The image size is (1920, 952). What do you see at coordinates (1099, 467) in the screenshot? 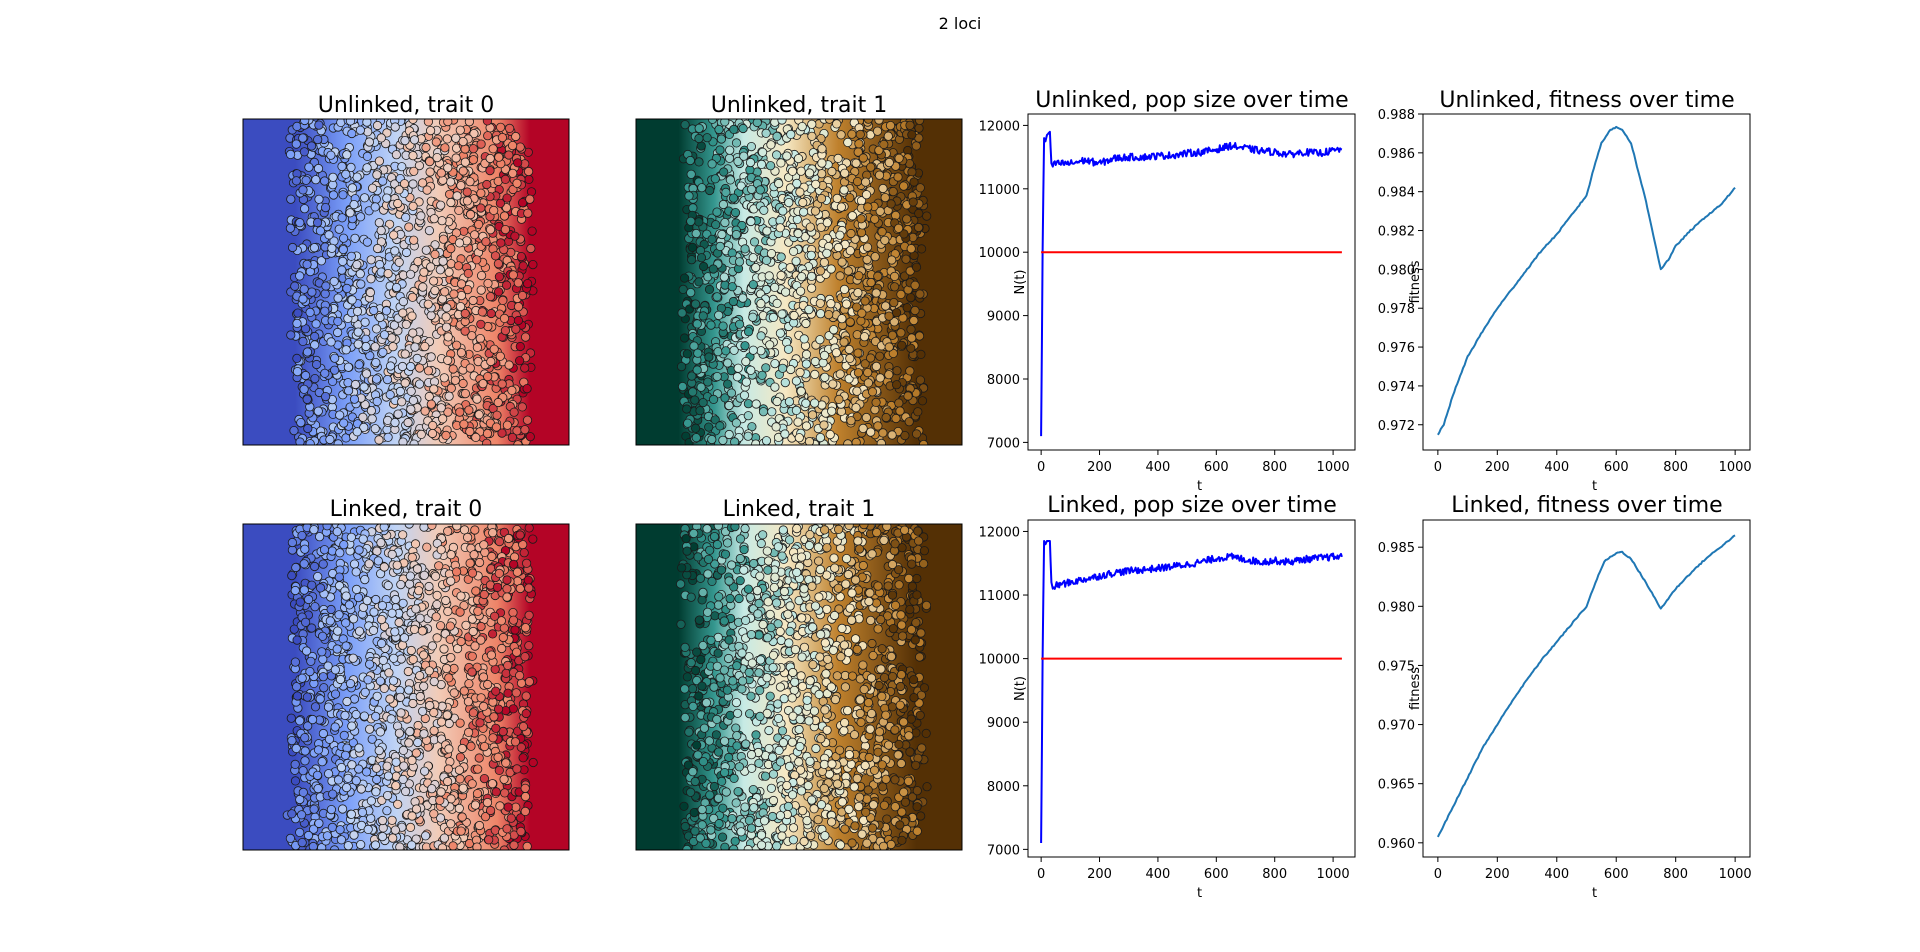
I see `unlinked-pop-xtick-label: 200` at bounding box center [1099, 467].